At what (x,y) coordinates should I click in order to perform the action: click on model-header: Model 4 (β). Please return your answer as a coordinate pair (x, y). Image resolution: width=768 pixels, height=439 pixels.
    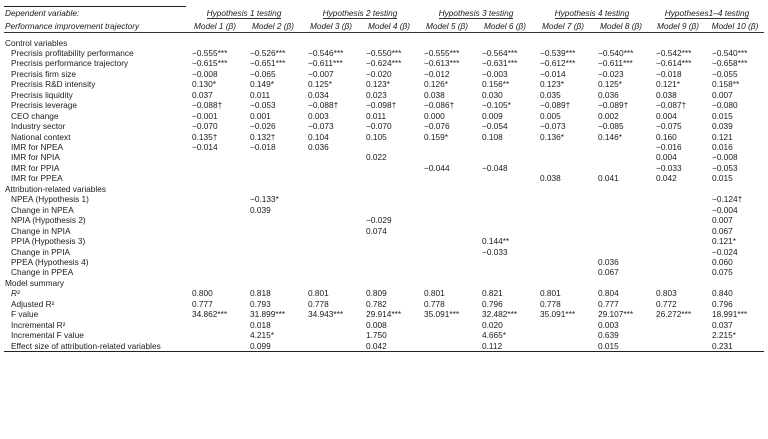
    Looking at the image, I should click on (389, 26).